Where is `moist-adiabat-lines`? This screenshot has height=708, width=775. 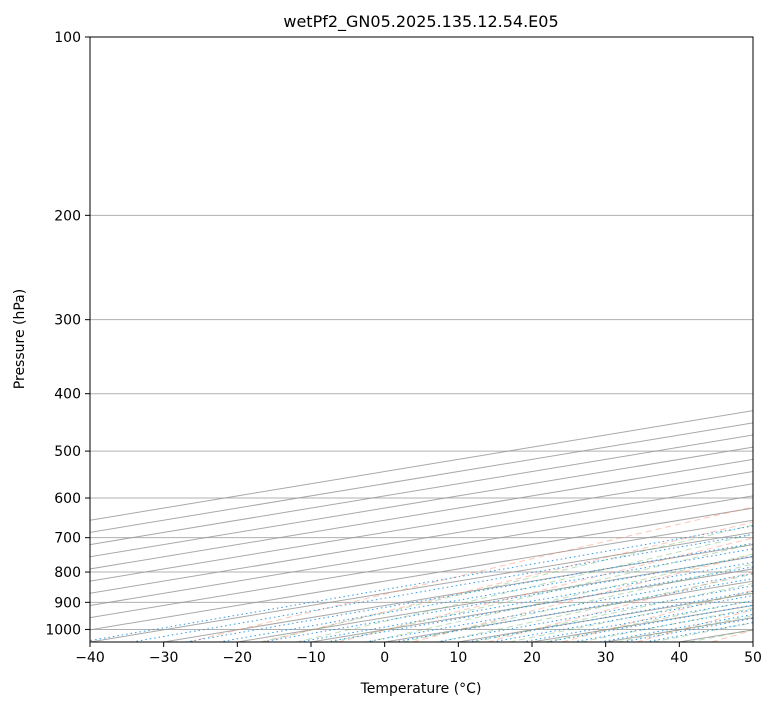 moist-adiabat-lines is located at coordinates (506, 583).